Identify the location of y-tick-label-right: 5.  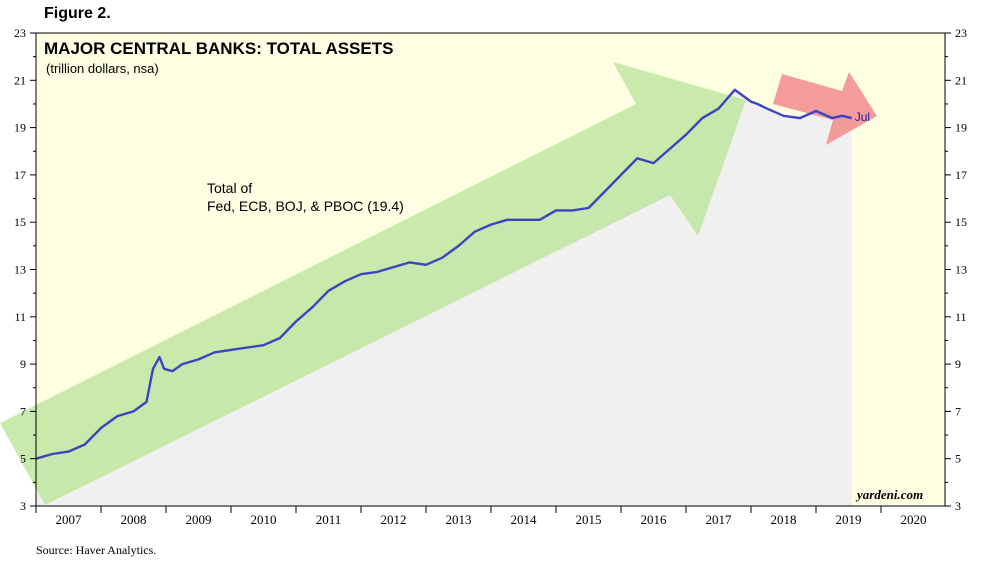
(958, 459).